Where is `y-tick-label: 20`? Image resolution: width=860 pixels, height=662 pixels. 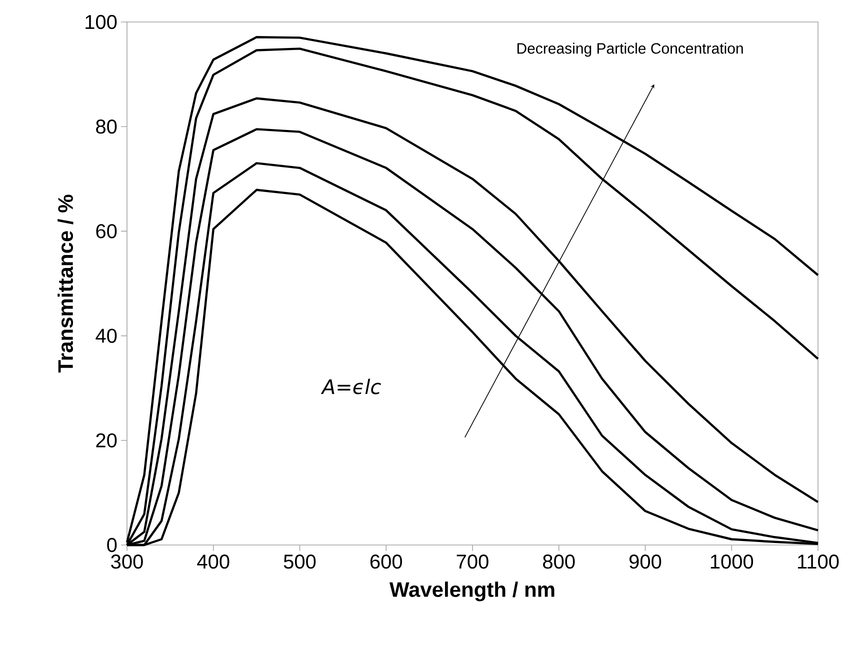 y-tick-label: 20 is located at coordinates (106, 440).